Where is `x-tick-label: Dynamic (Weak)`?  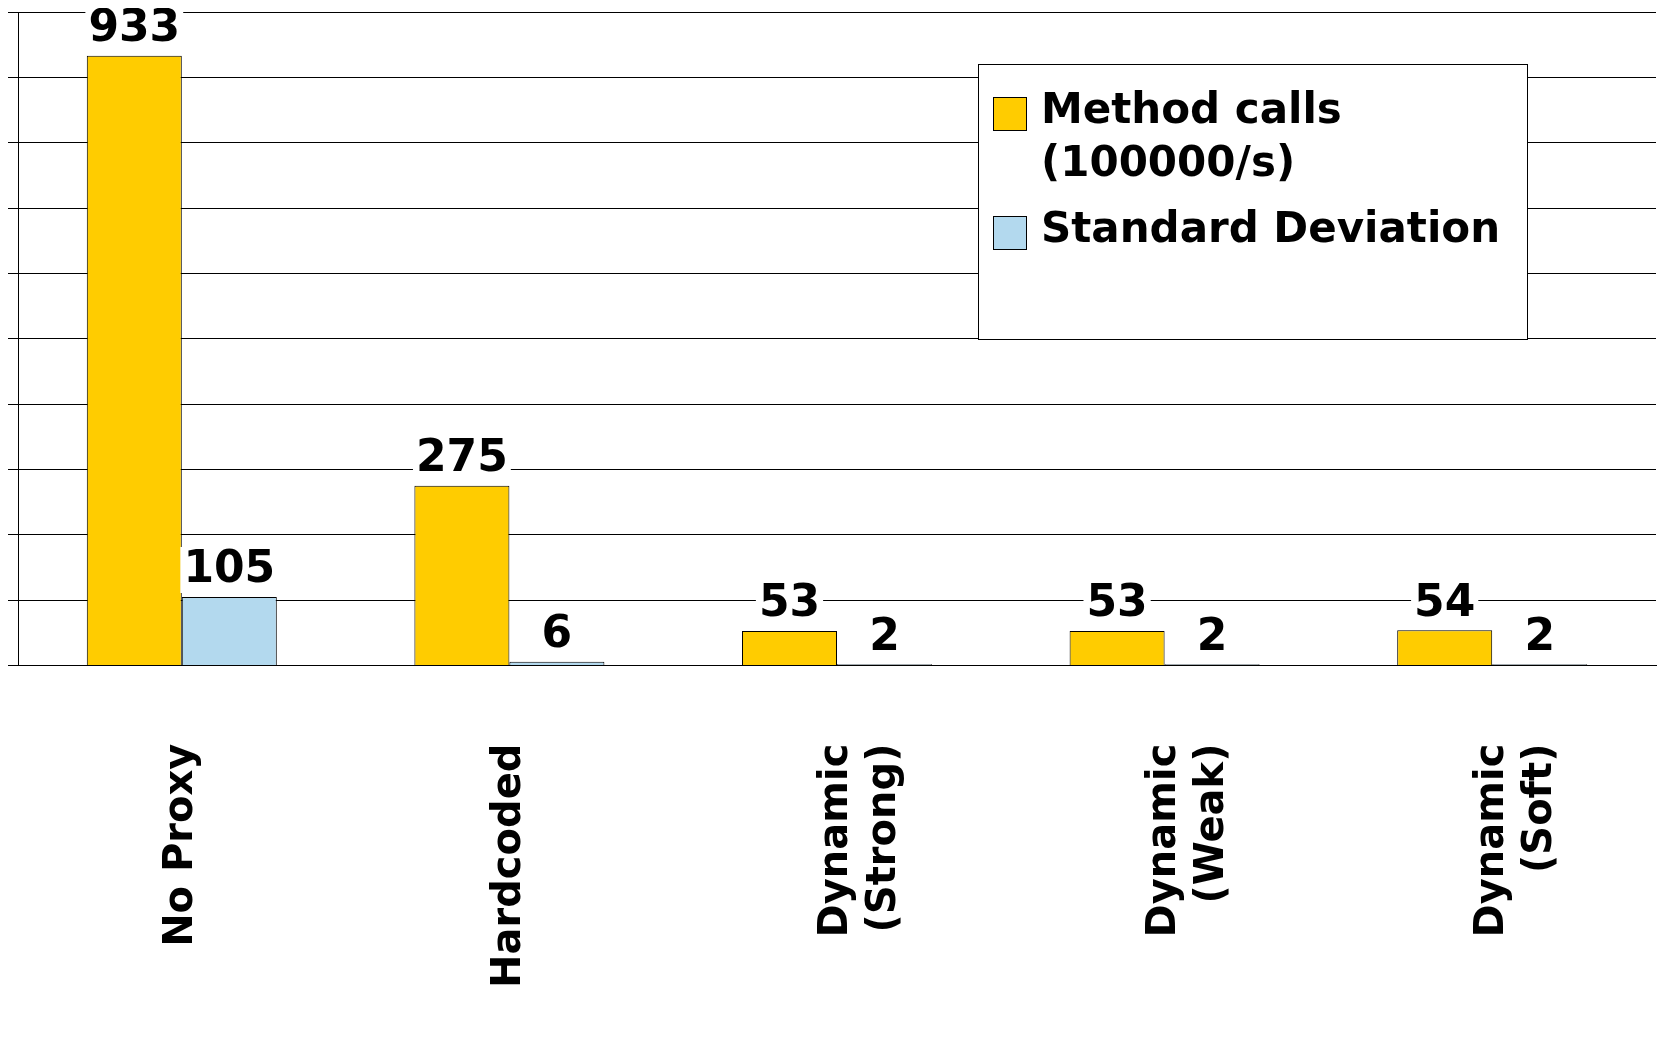
x-tick-label: Dynamic (Weak) is located at coordinates (1184, 840).